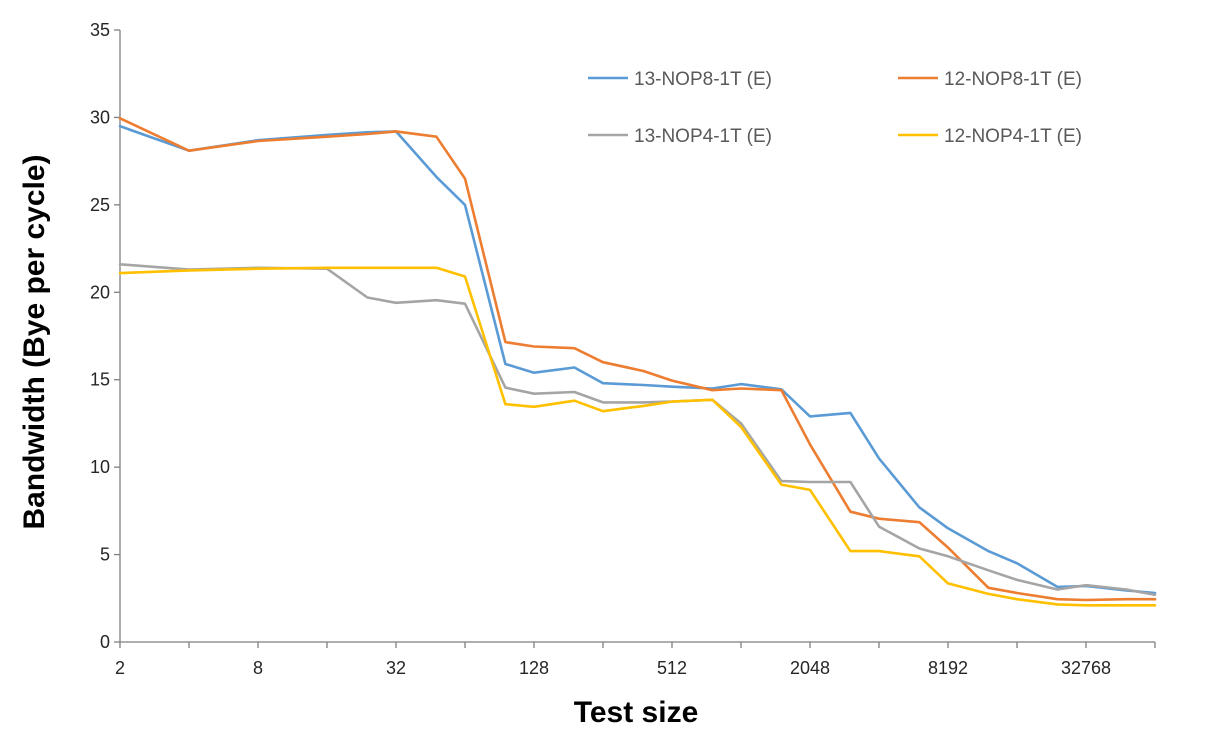  I want to click on legend-label: 13-NOP8-1T (E), so click(703, 79).